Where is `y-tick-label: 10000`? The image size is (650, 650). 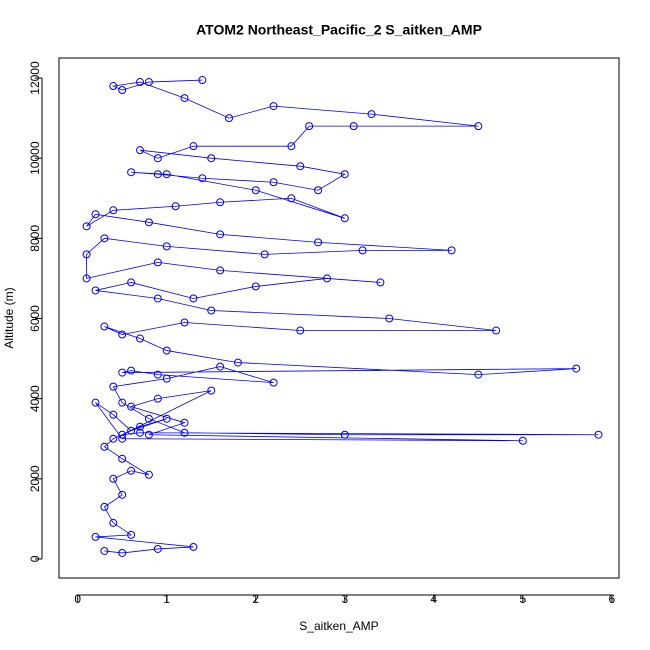 y-tick-label: 10000 is located at coordinates (35, 158).